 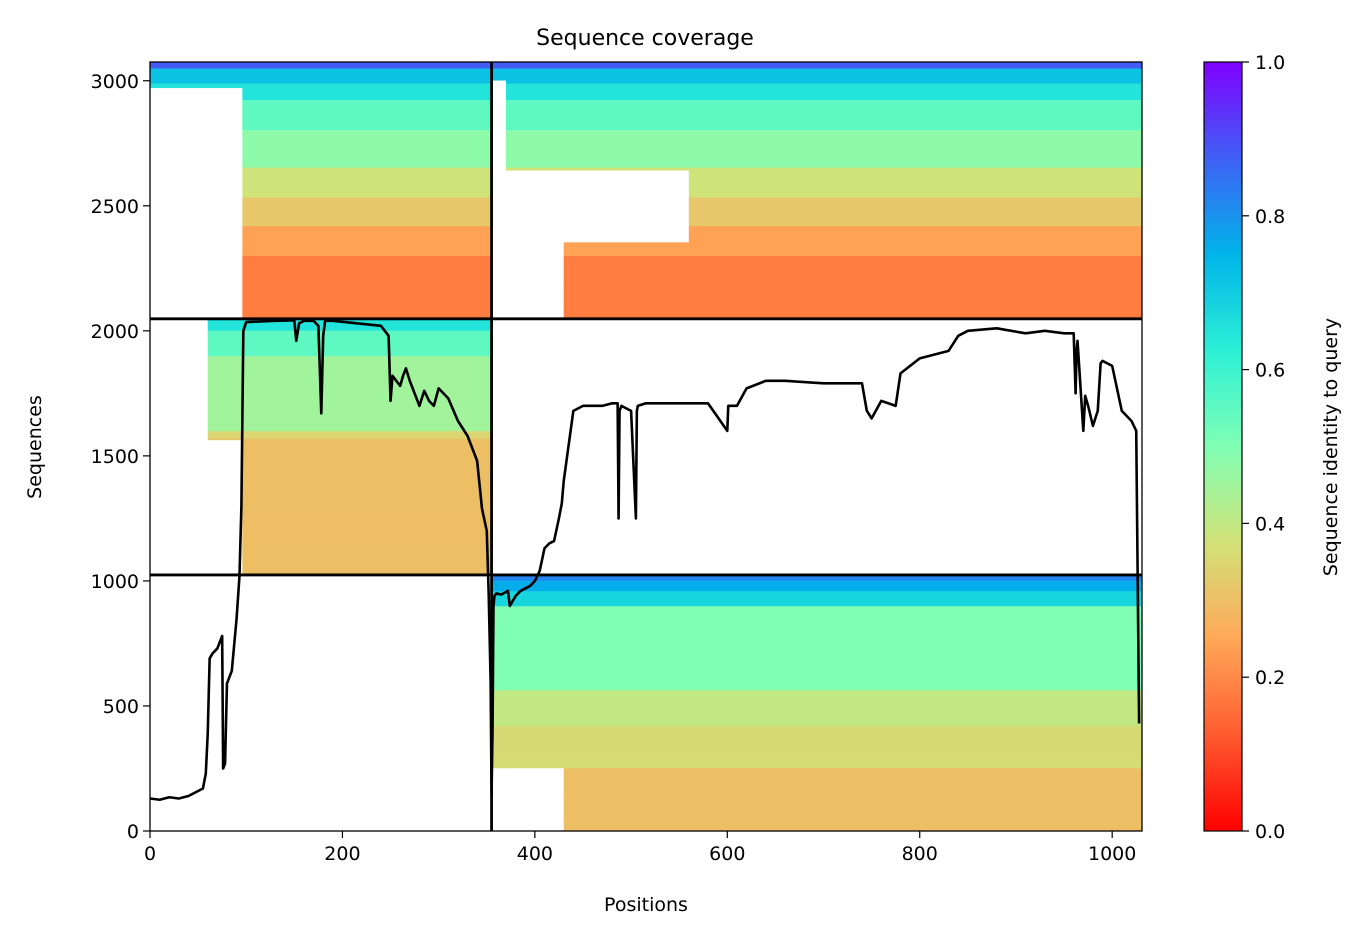 I want to click on colorbar-tick-label: 0.0, so click(x=1270, y=832).